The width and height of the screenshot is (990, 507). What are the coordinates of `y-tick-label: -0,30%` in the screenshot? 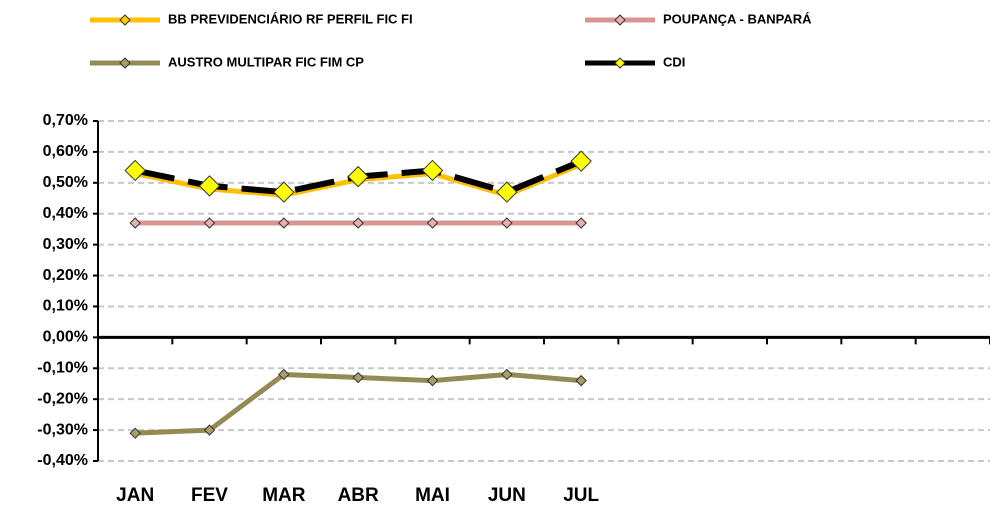 It's located at (62, 429).